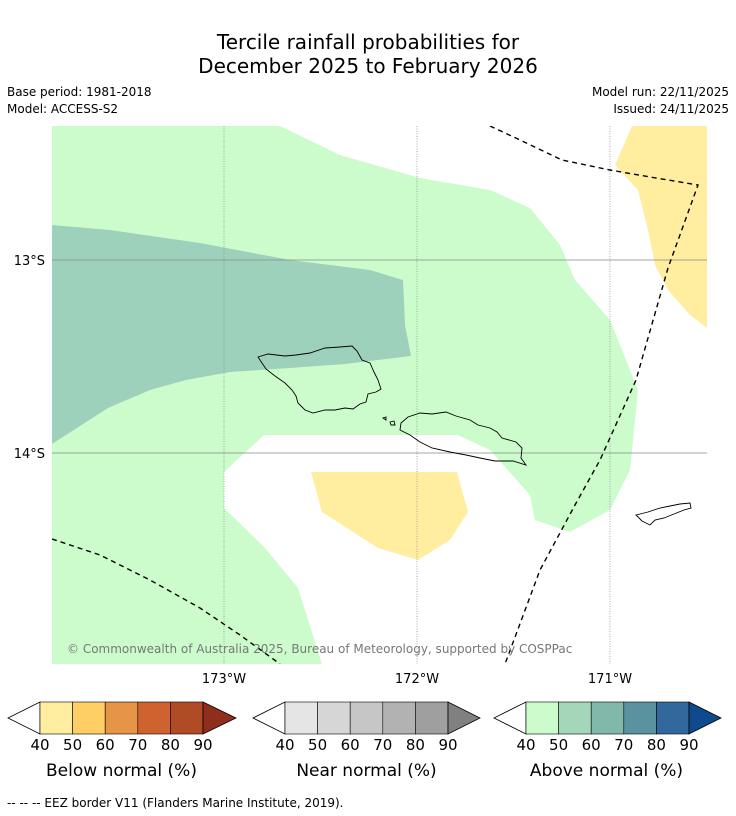  Describe the element at coordinates (231, 334) in the screenshot. I see `above-normal-50-region` at that location.